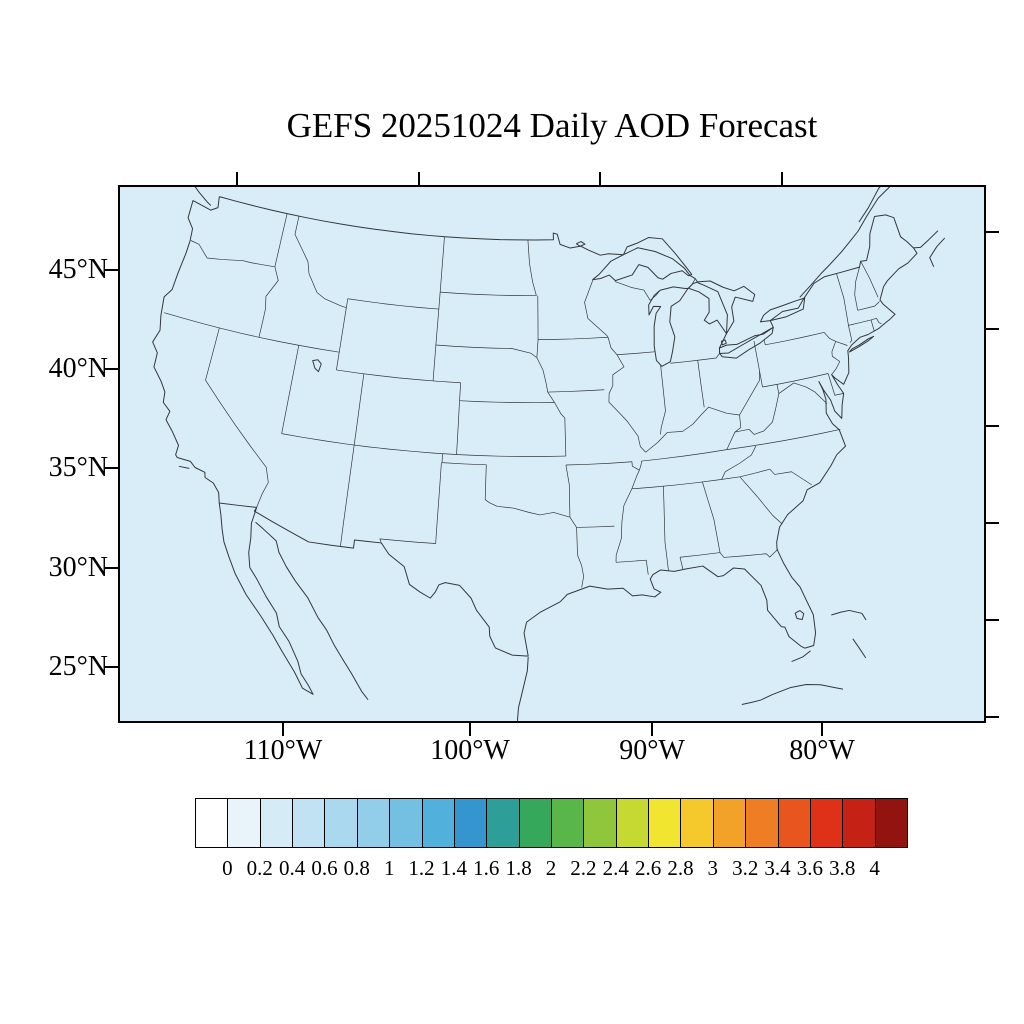  Describe the element at coordinates (551, 868) in the screenshot. I see `colorbar-label: 2` at that location.